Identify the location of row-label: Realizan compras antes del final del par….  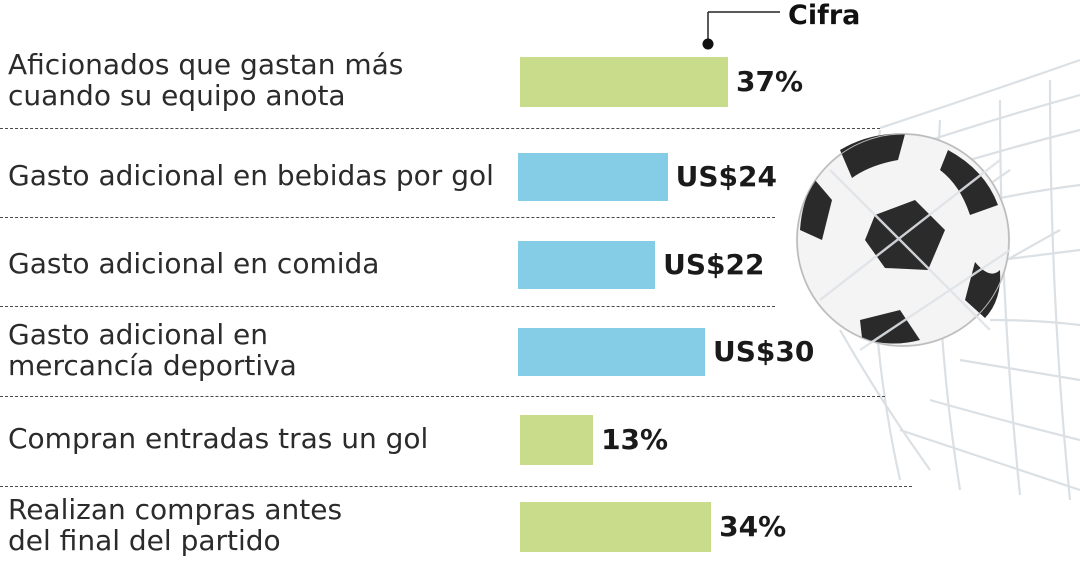
(175, 525).